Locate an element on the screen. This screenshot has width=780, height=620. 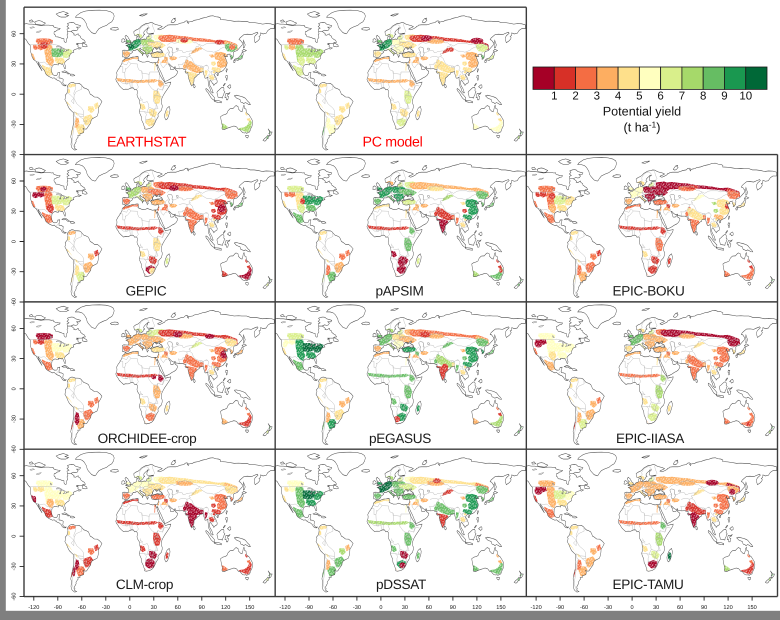
svg-text: EPIC-IIASA is located at coordinates (650, 438).